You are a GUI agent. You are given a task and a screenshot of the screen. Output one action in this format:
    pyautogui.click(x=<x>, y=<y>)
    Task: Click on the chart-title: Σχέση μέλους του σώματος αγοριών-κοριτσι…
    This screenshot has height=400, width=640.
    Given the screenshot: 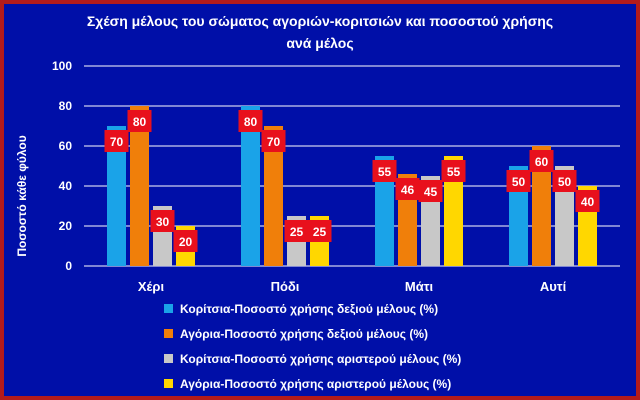 What is the action you would take?
    pyautogui.click(x=320, y=21)
    